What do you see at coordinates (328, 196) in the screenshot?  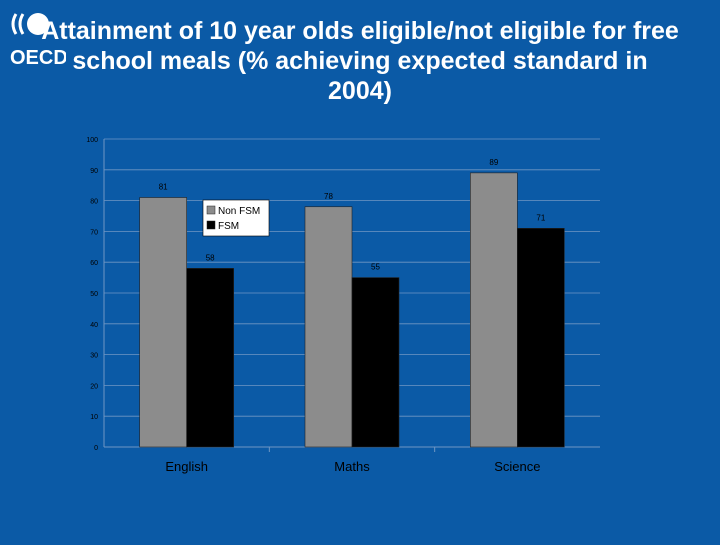 I see `data-label: 78` at bounding box center [328, 196].